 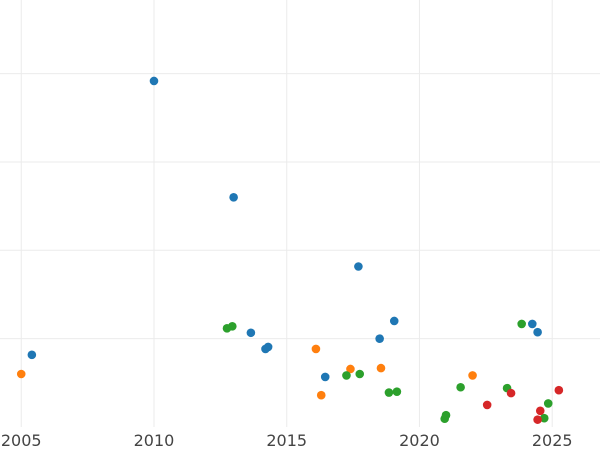 I want to click on x-axis-ticks: 2005 2010 2015 2020 2025, so click(x=287, y=440).